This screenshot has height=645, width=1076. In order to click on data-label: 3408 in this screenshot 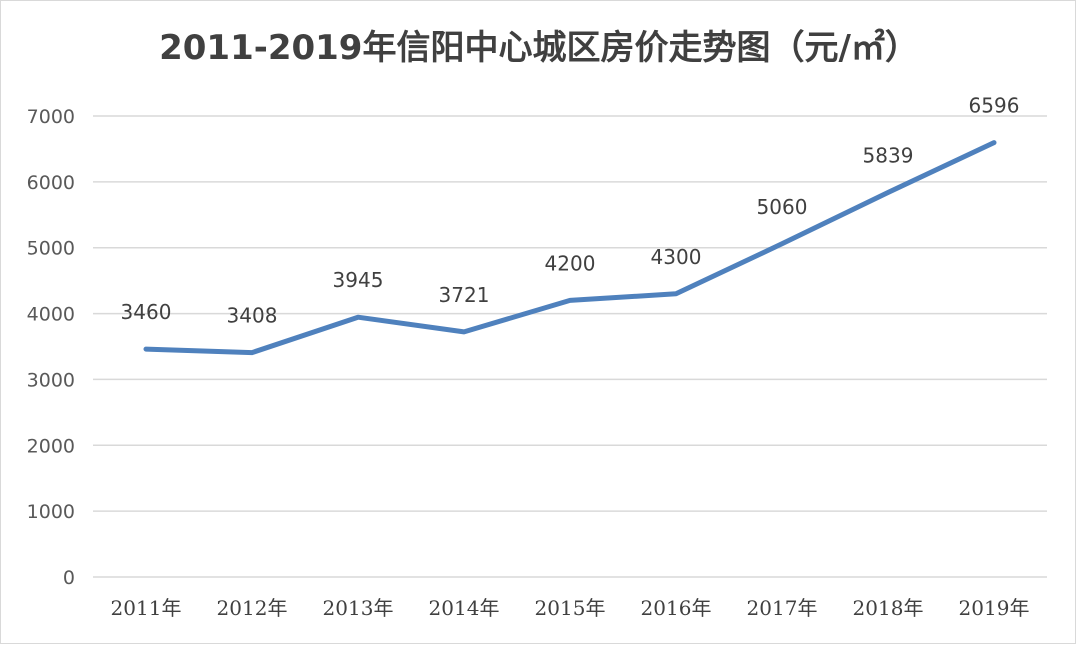, I will do `click(252, 316)`.